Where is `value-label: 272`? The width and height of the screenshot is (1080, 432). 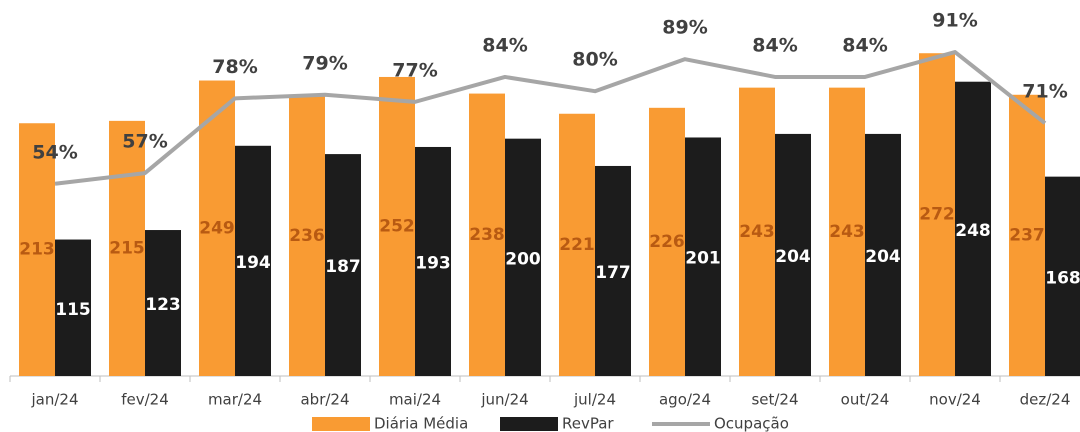
value-label: 272 is located at coordinates (937, 215).